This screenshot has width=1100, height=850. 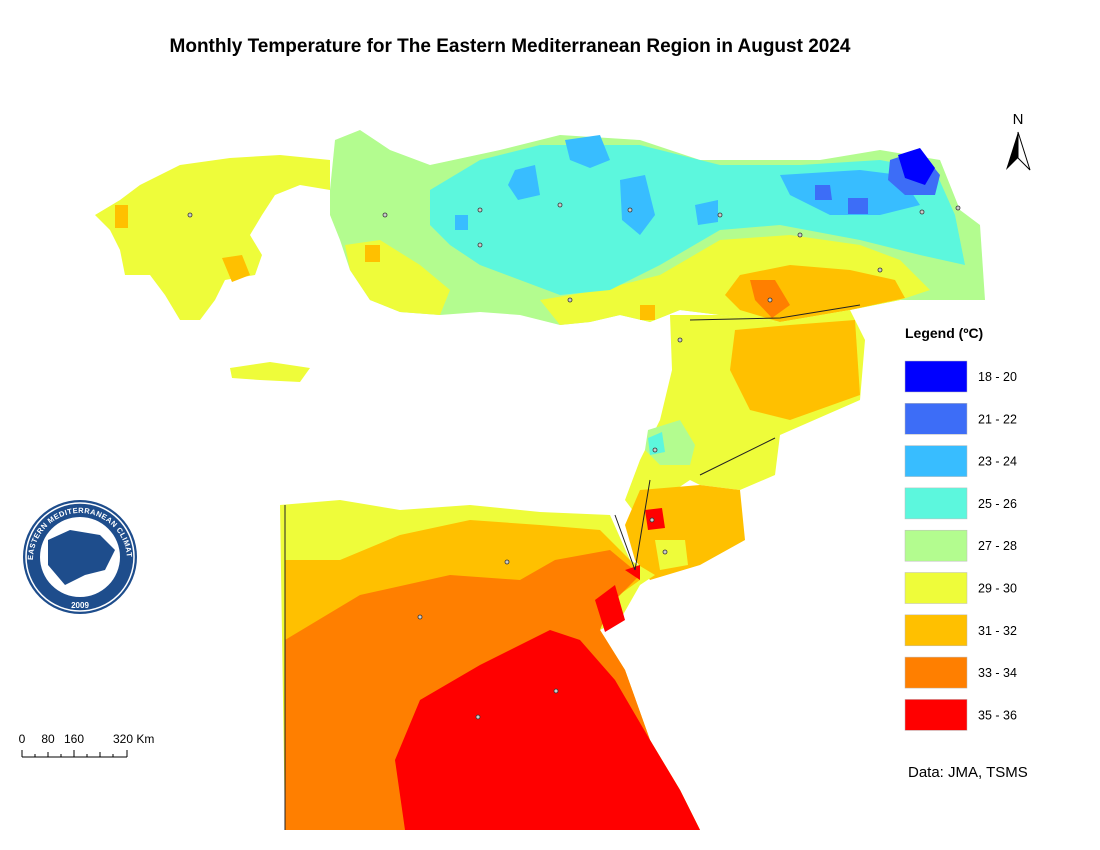 I want to click on legend-label: 29 - 30, so click(x=997, y=589).